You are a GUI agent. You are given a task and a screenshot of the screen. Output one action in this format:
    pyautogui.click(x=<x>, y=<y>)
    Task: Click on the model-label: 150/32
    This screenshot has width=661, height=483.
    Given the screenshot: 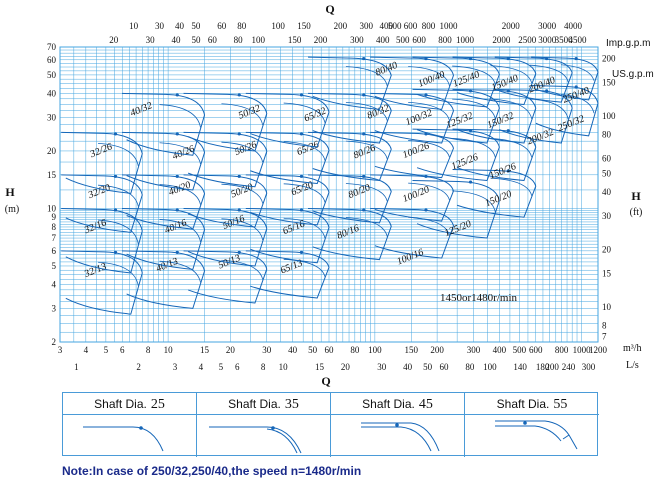 What is the action you would take?
    pyautogui.click(x=501, y=120)
    